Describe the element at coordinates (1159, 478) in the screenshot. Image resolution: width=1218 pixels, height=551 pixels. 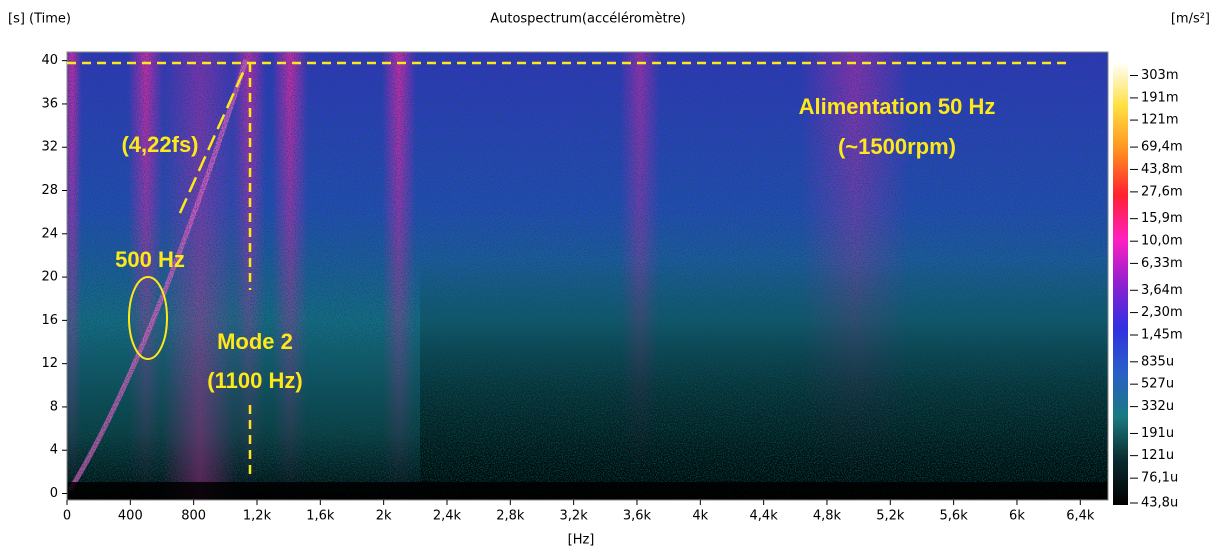
I see `colorbar-tick-label: 76,1u` at that location.